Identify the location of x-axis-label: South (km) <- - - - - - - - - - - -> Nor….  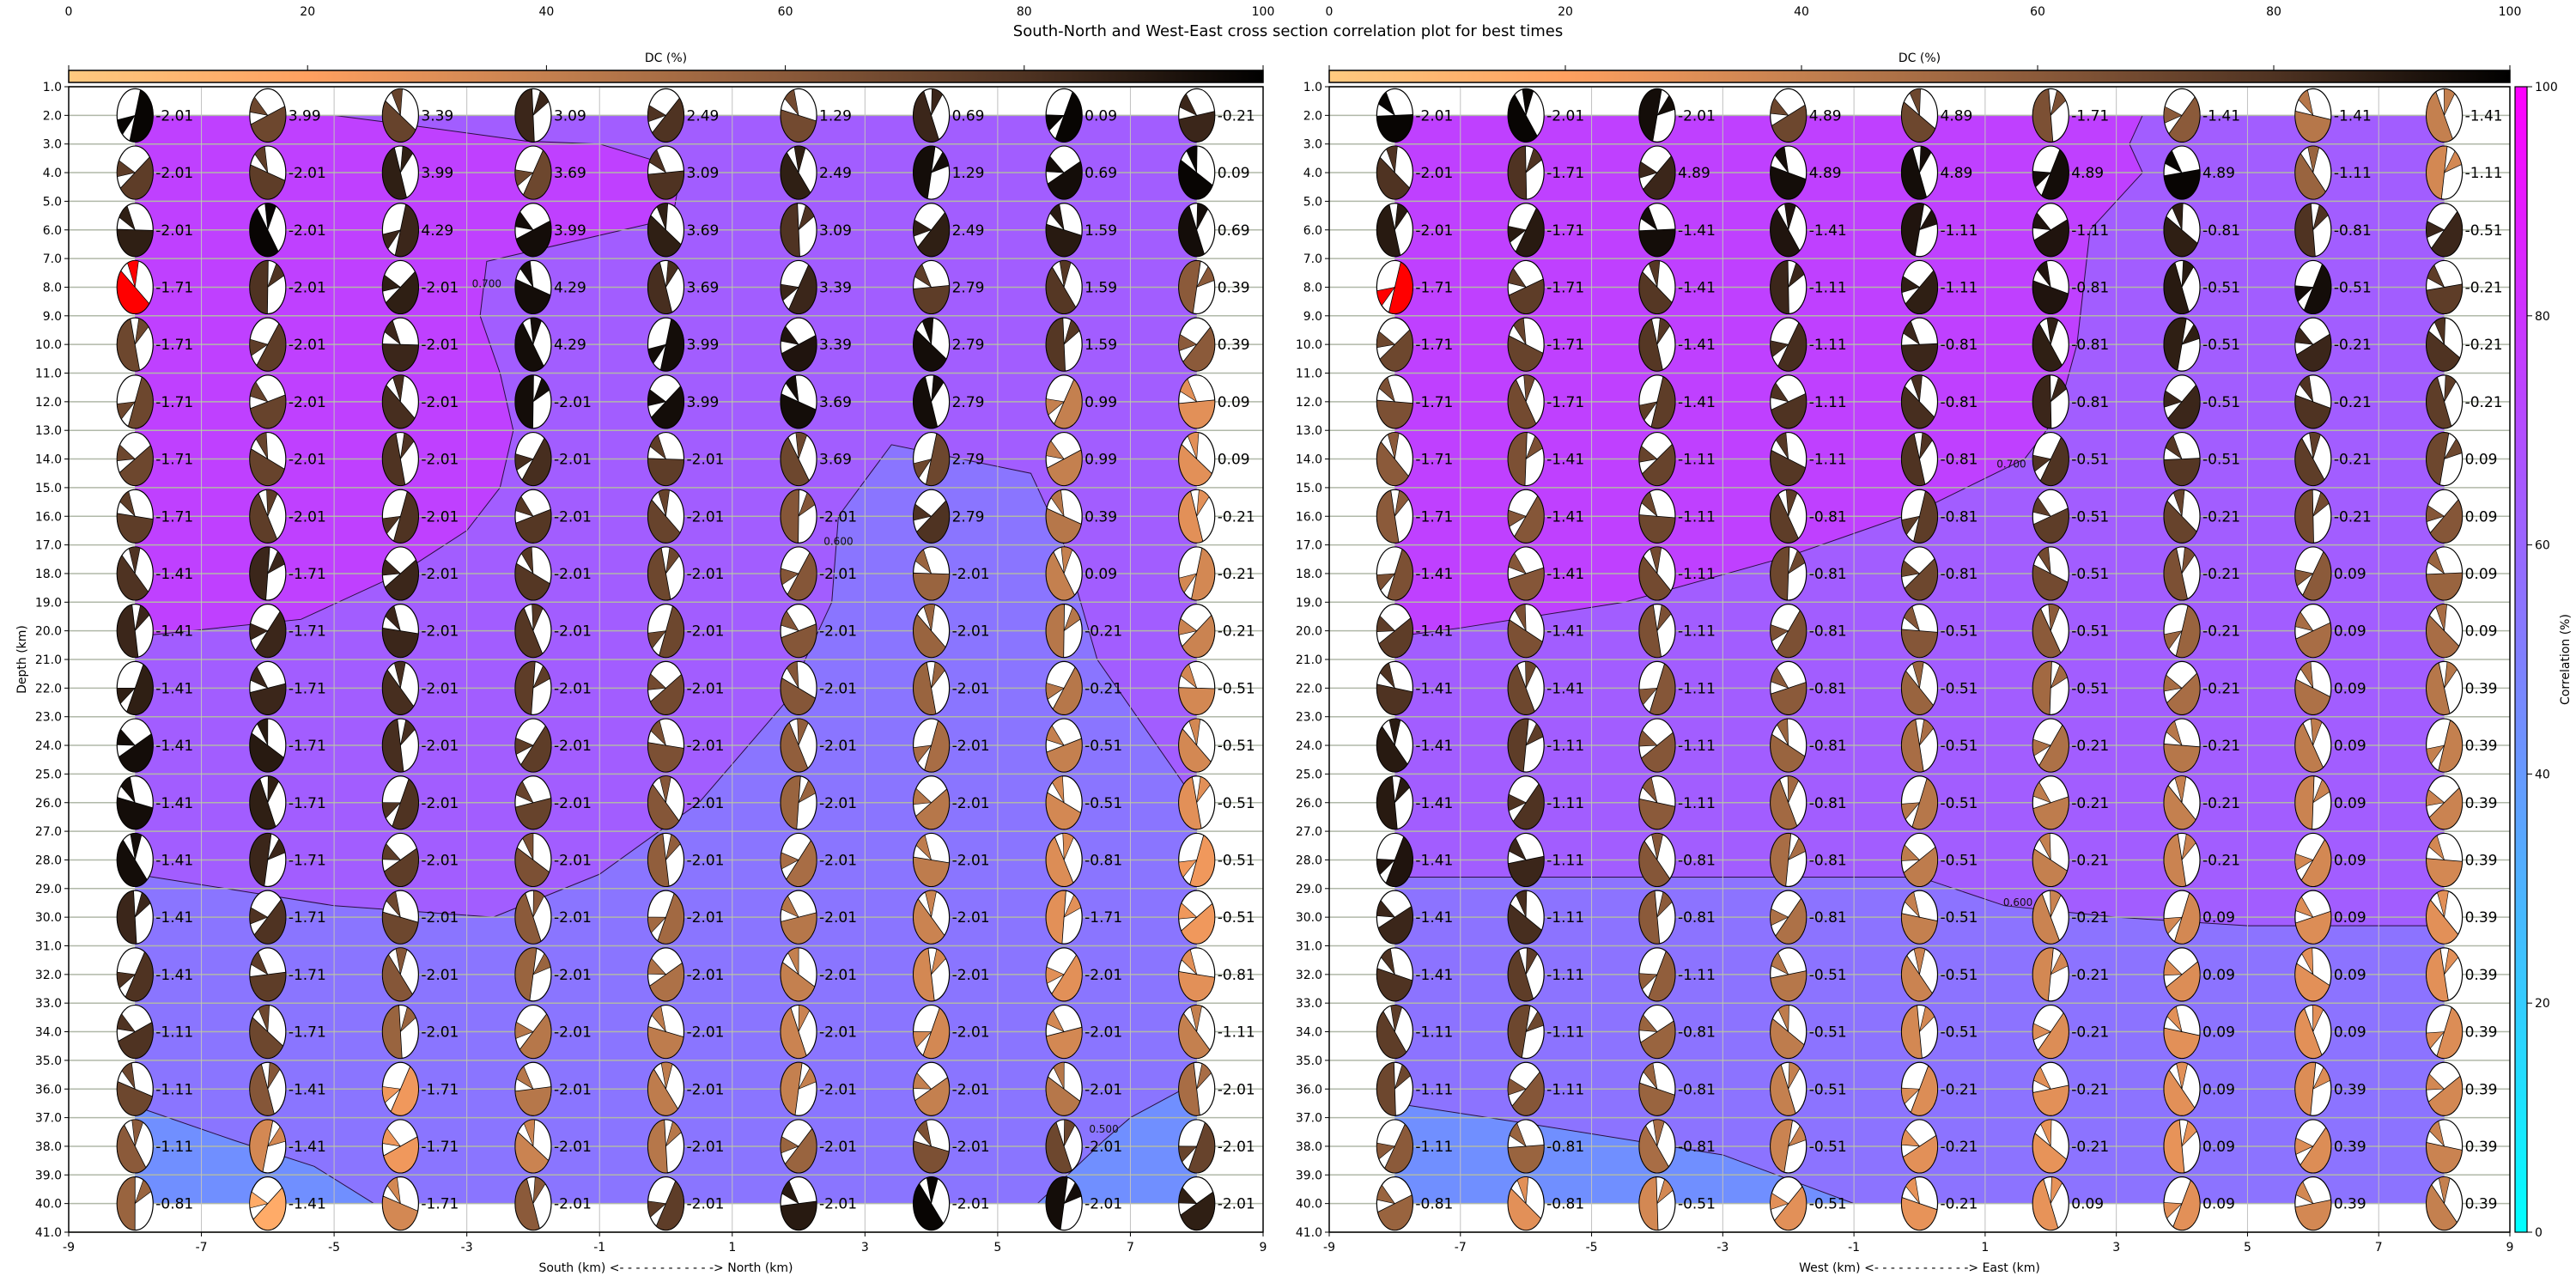
(665, 1268).